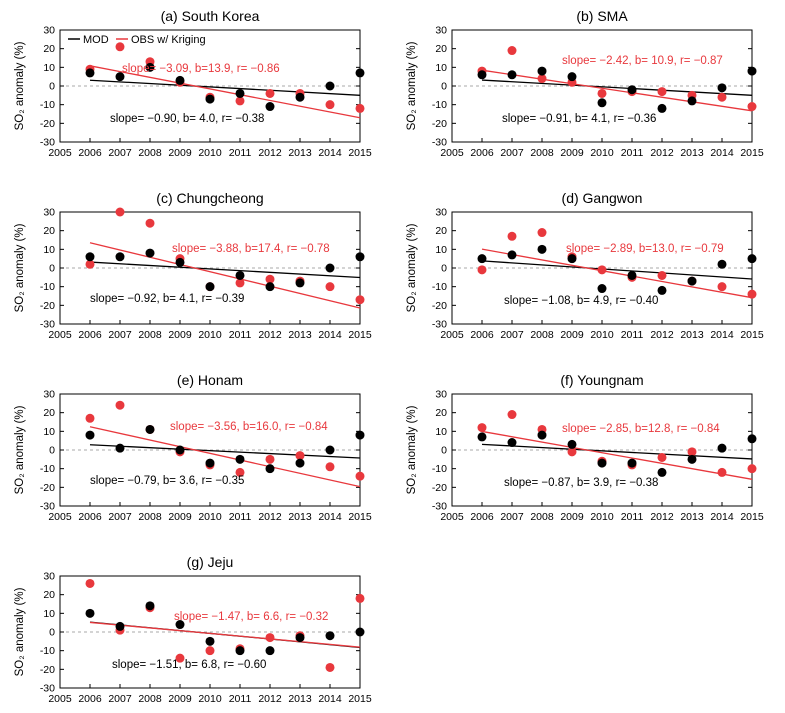 This screenshot has height=713, width=785. Describe the element at coordinates (482, 517) in the screenshot. I see `x-tick-label: 2006` at that location.